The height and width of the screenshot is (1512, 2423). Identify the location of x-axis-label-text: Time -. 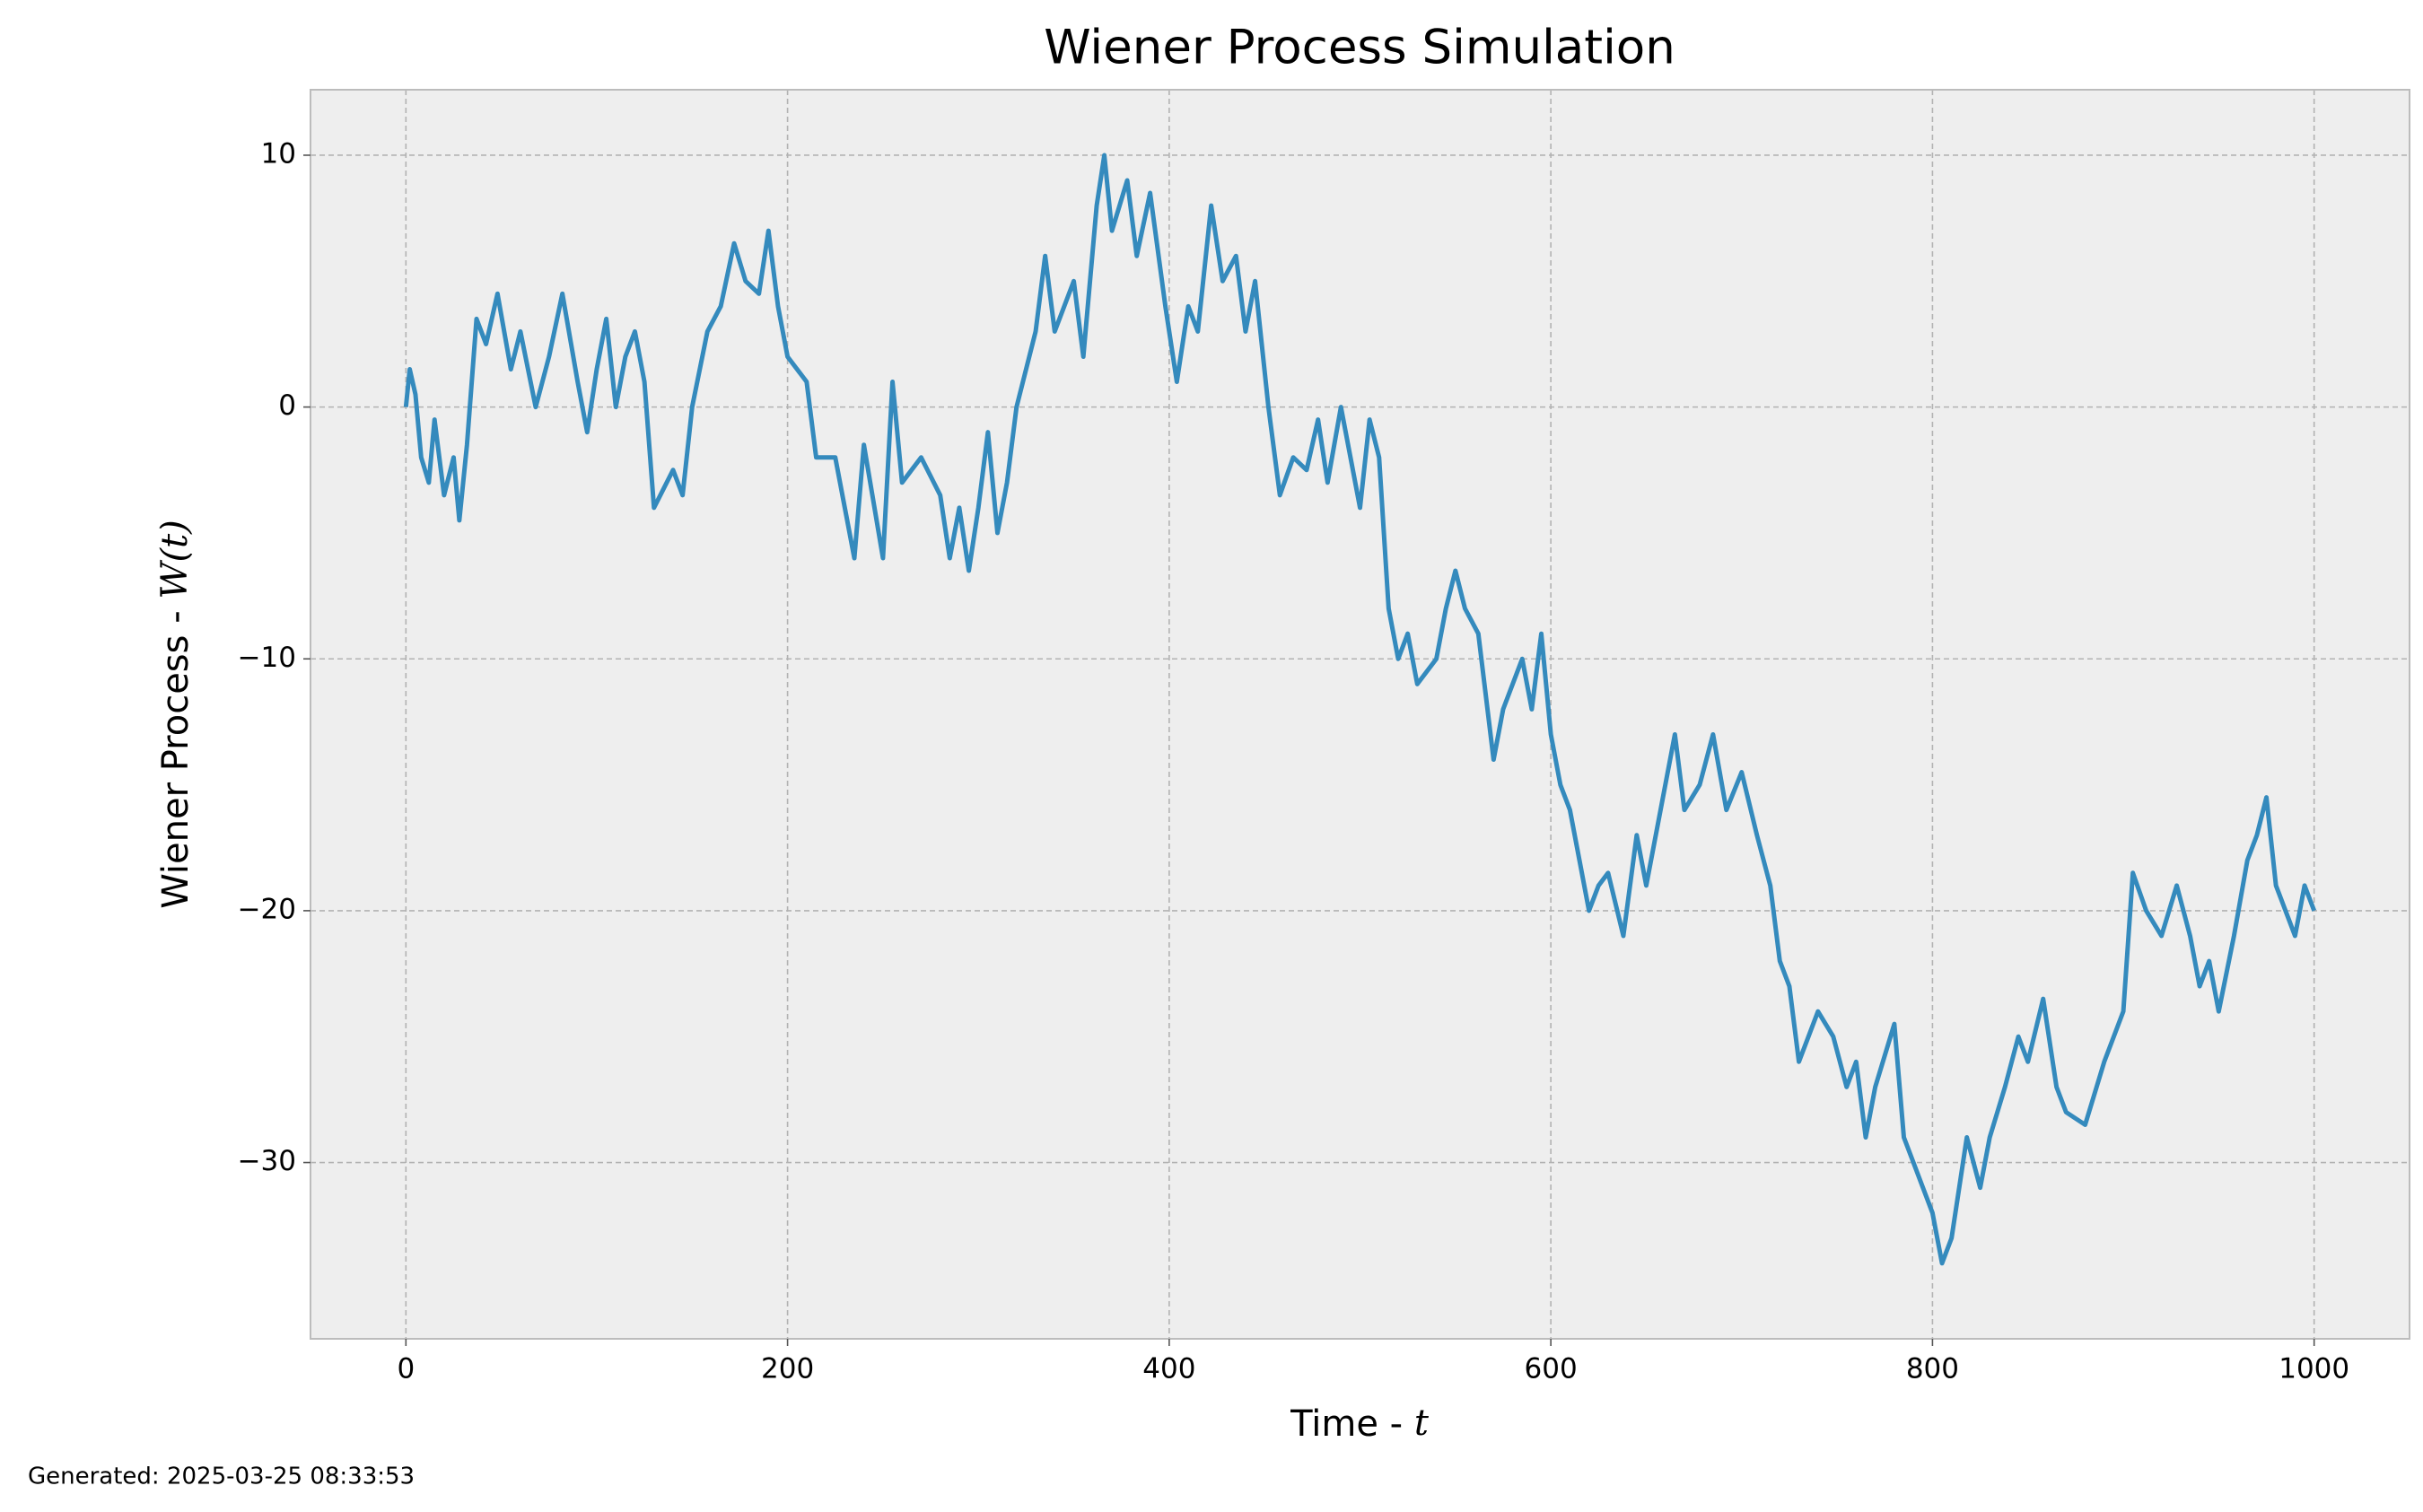
(1352, 1424).